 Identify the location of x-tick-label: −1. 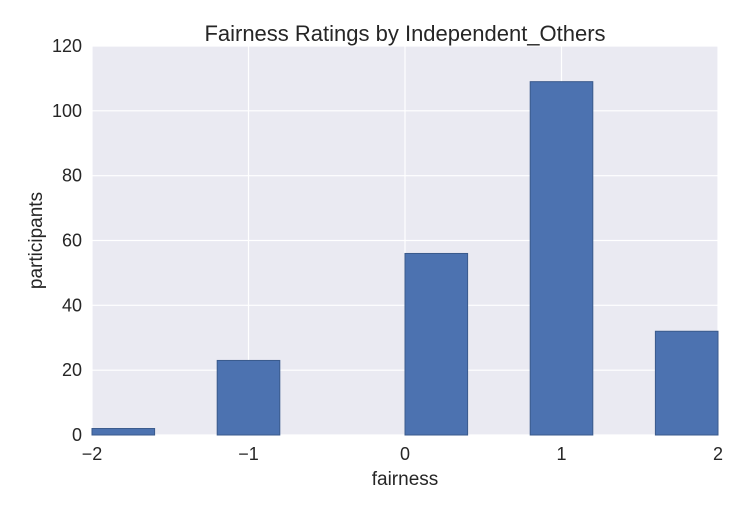
(248, 454).